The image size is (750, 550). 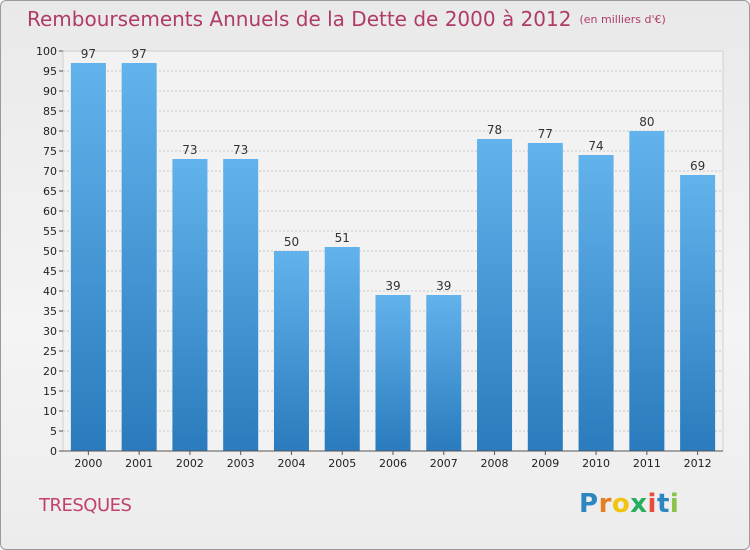 What do you see at coordinates (495, 463) in the screenshot?
I see `x-tick-label-2008: 2008` at bounding box center [495, 463].